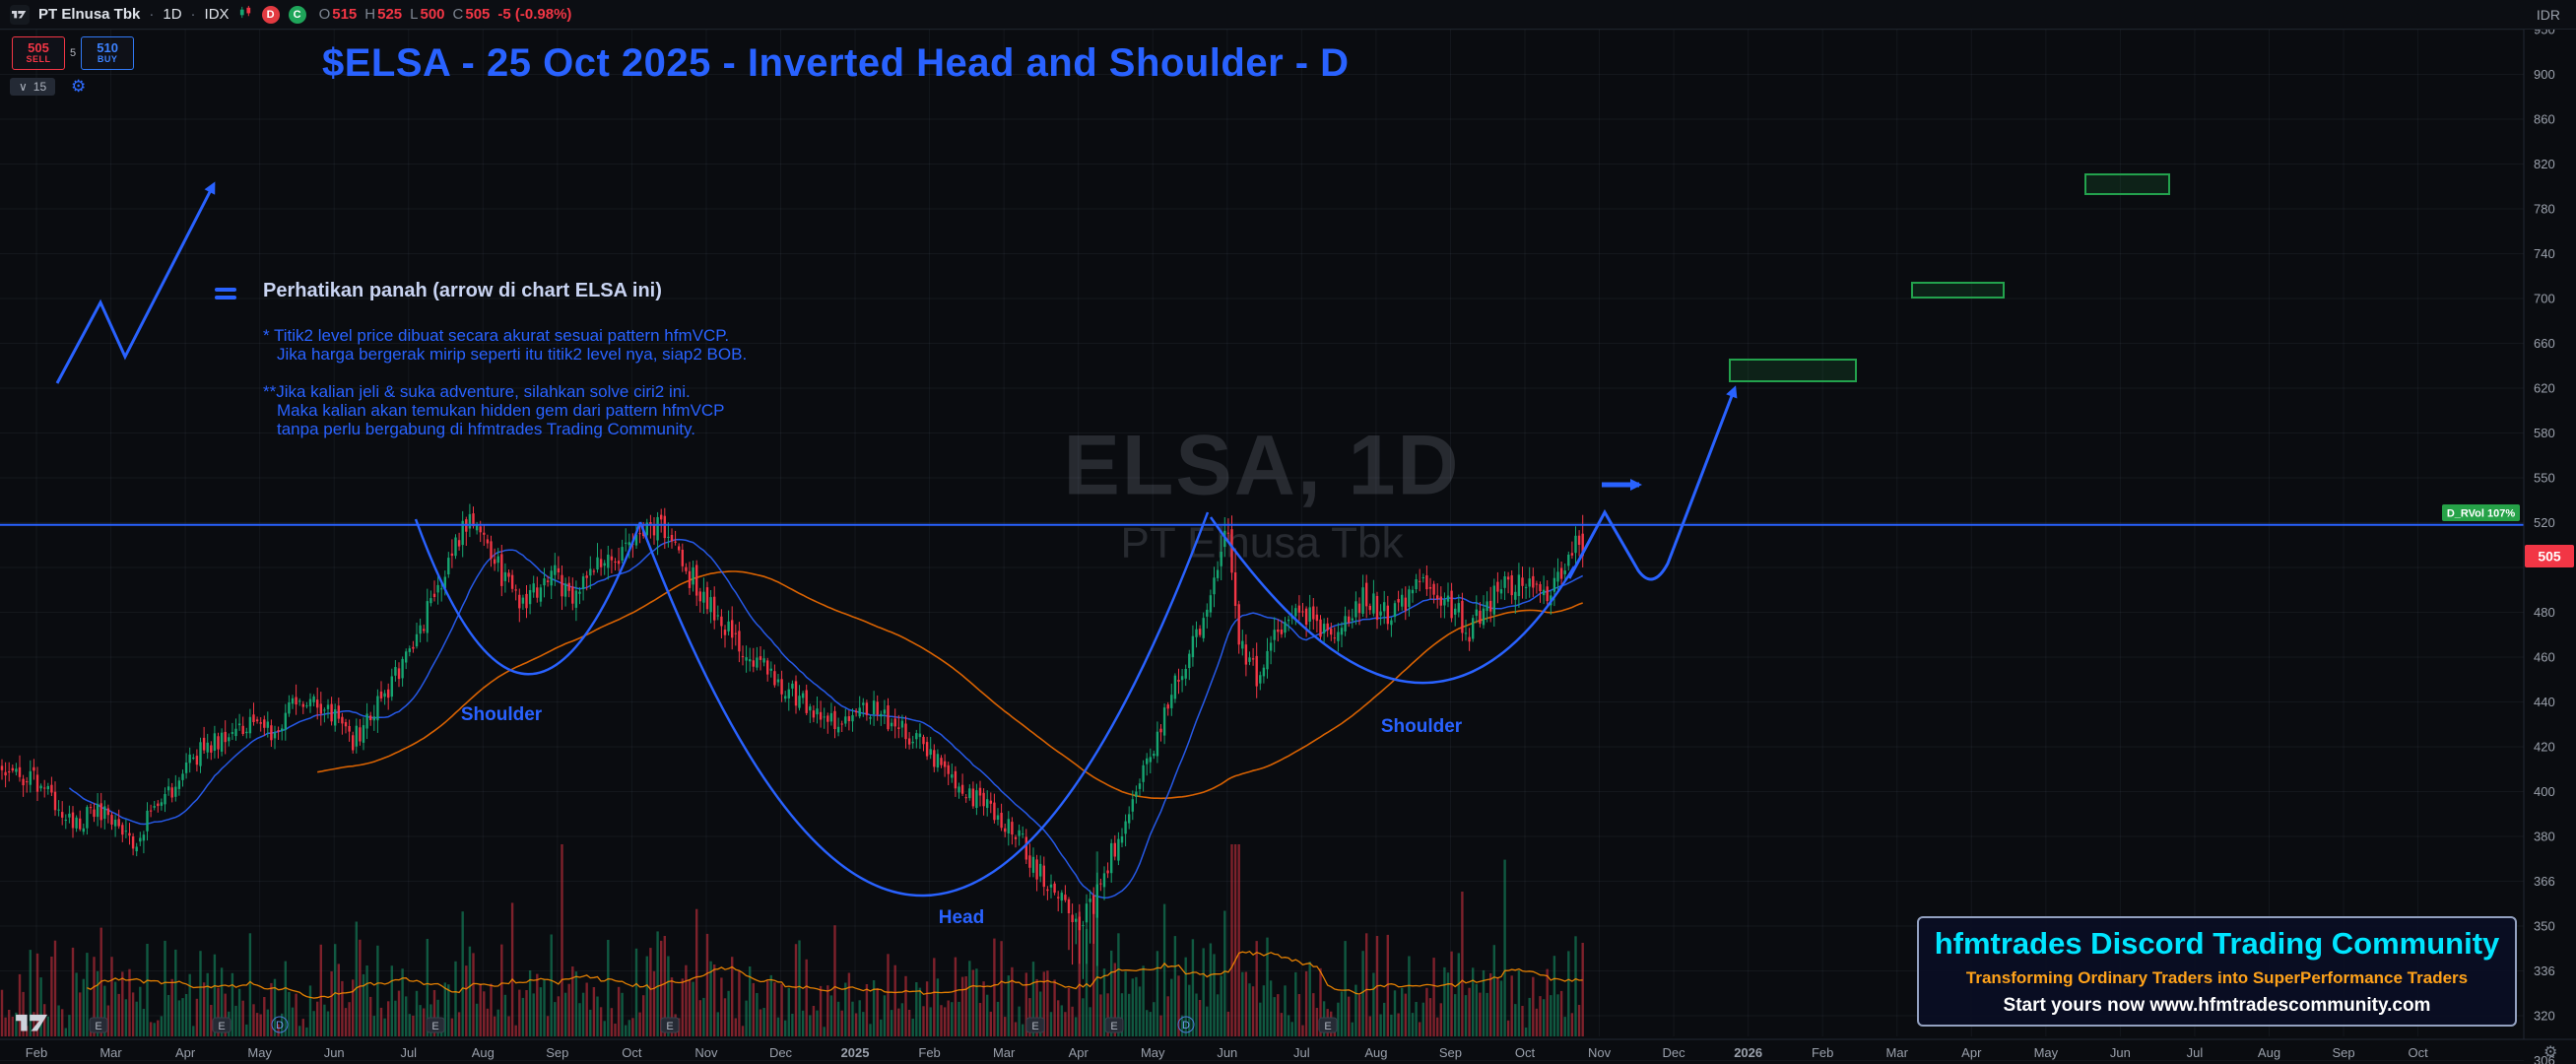 The height and width of the screenshot is (1064, 2576). Describe the element at coordinates (2544, 791) in the screenshot. I see `svg-text: 400` at that location.